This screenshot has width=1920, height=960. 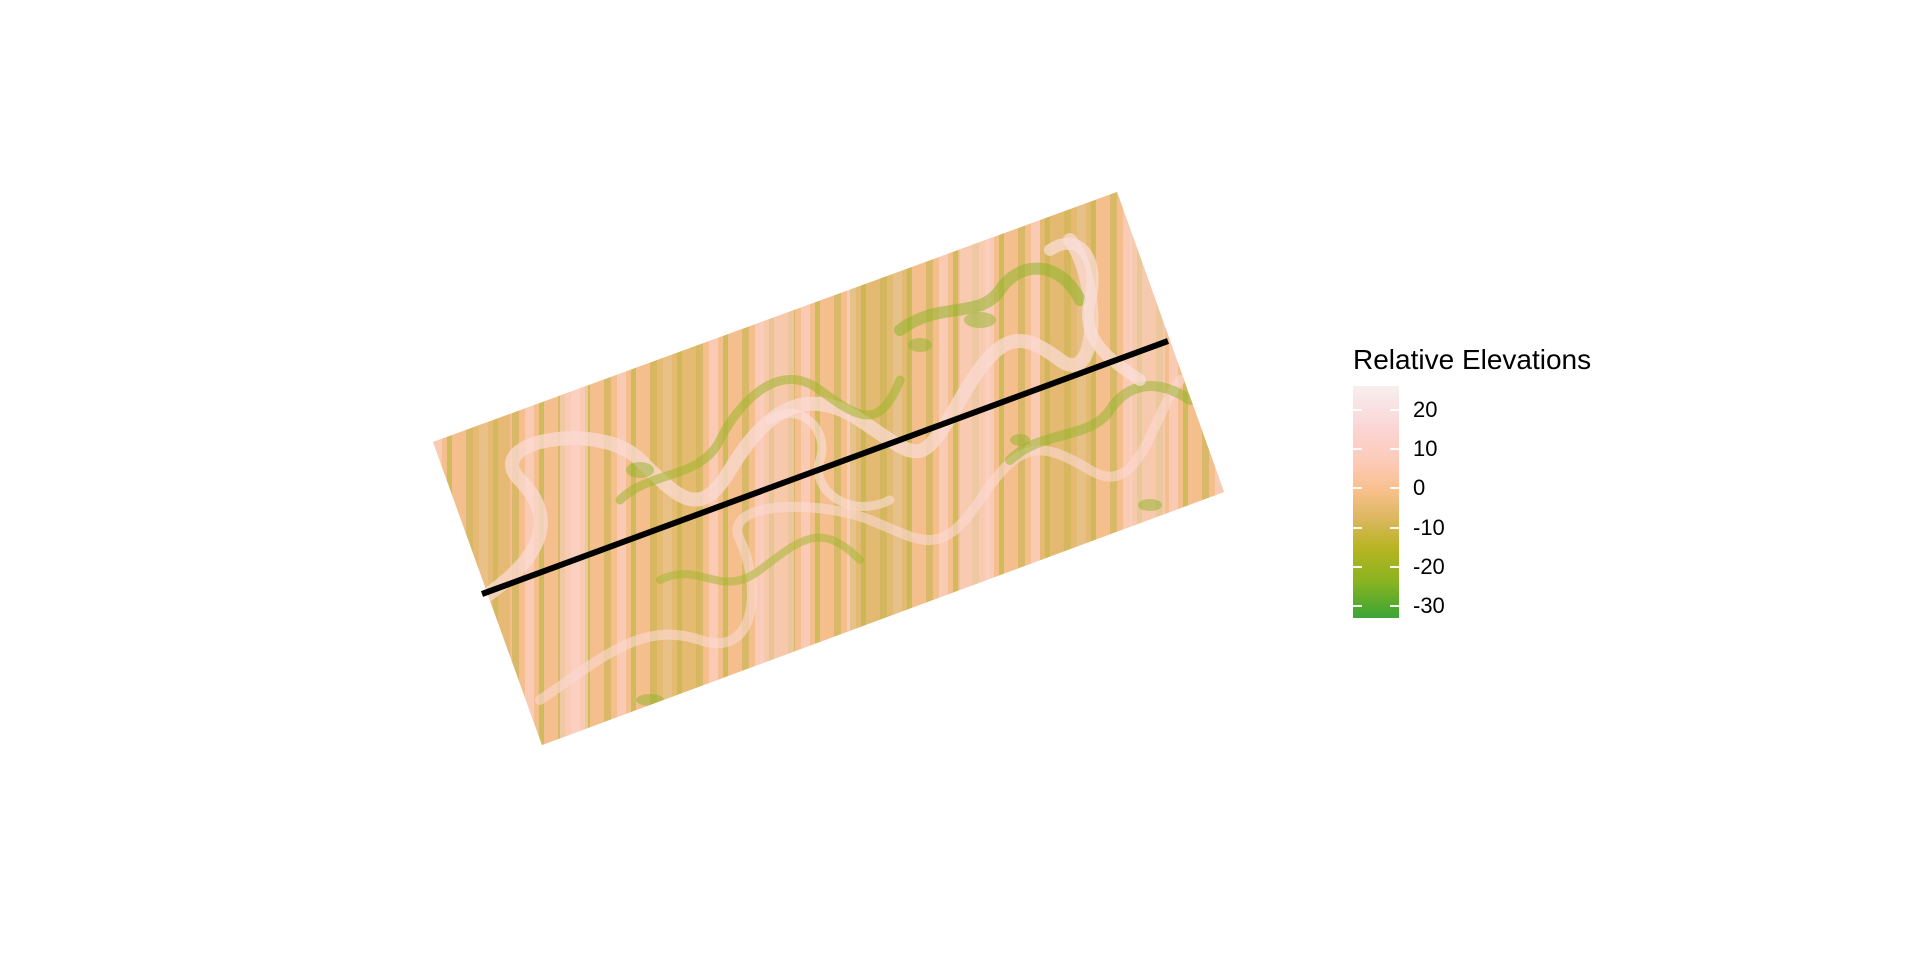 I want to click on transect-line, so click(x=825, y=467).